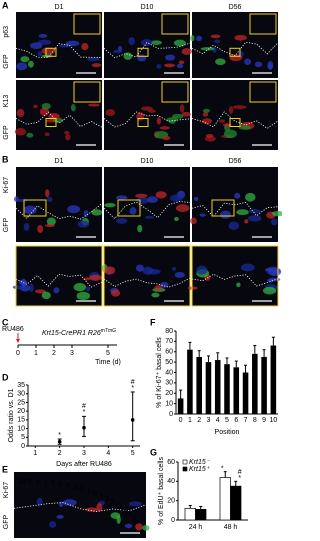  I want to click on x-axis-label: Position, so click(227, 432).